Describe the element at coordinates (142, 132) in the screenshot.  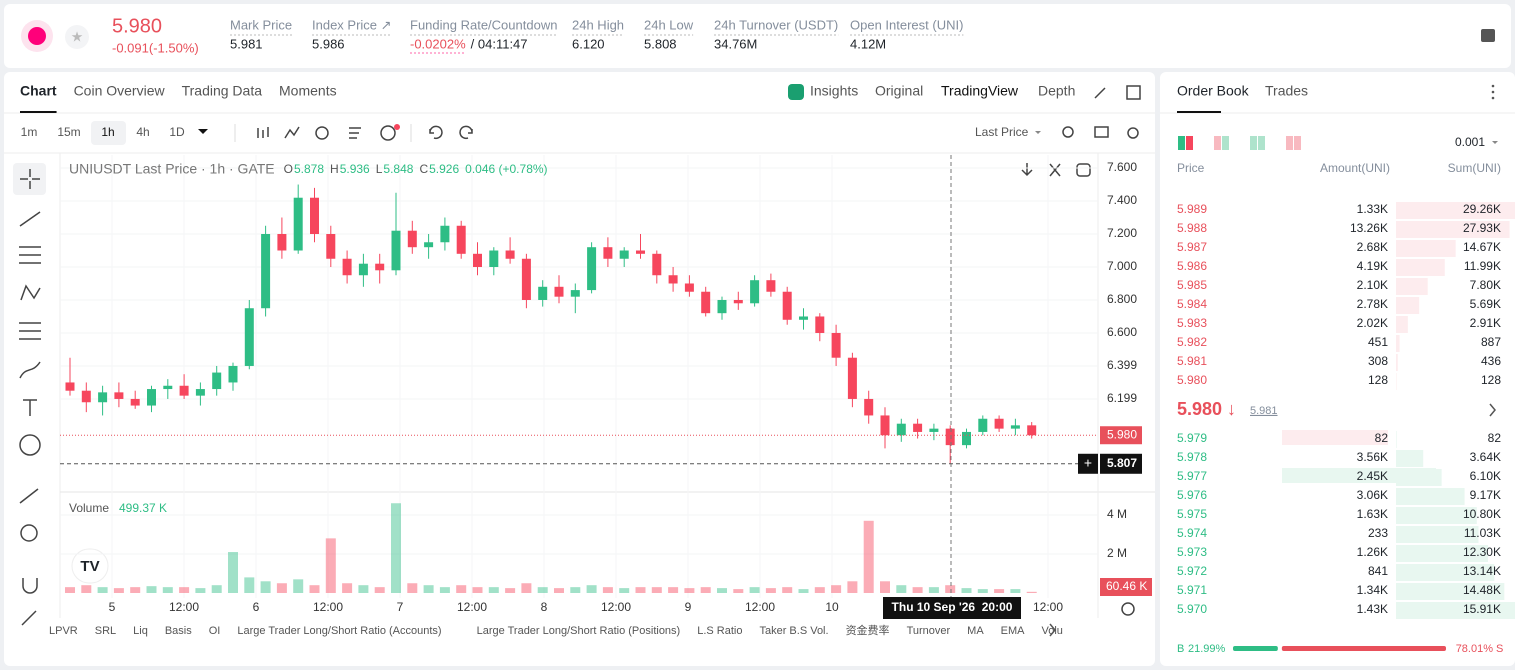
I see `interval: 4h` at that location.